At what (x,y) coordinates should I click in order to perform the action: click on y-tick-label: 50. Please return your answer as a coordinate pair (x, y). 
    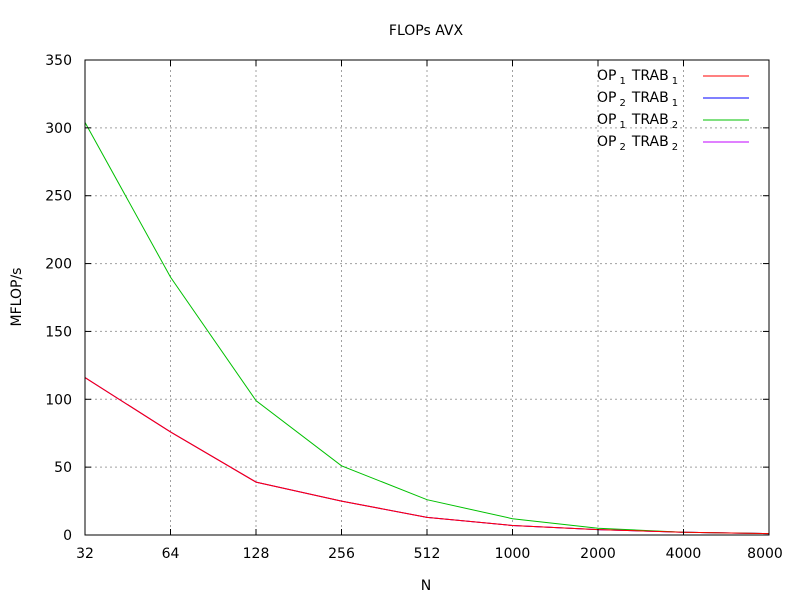
    Looking at the image, I should click on (63, 468).